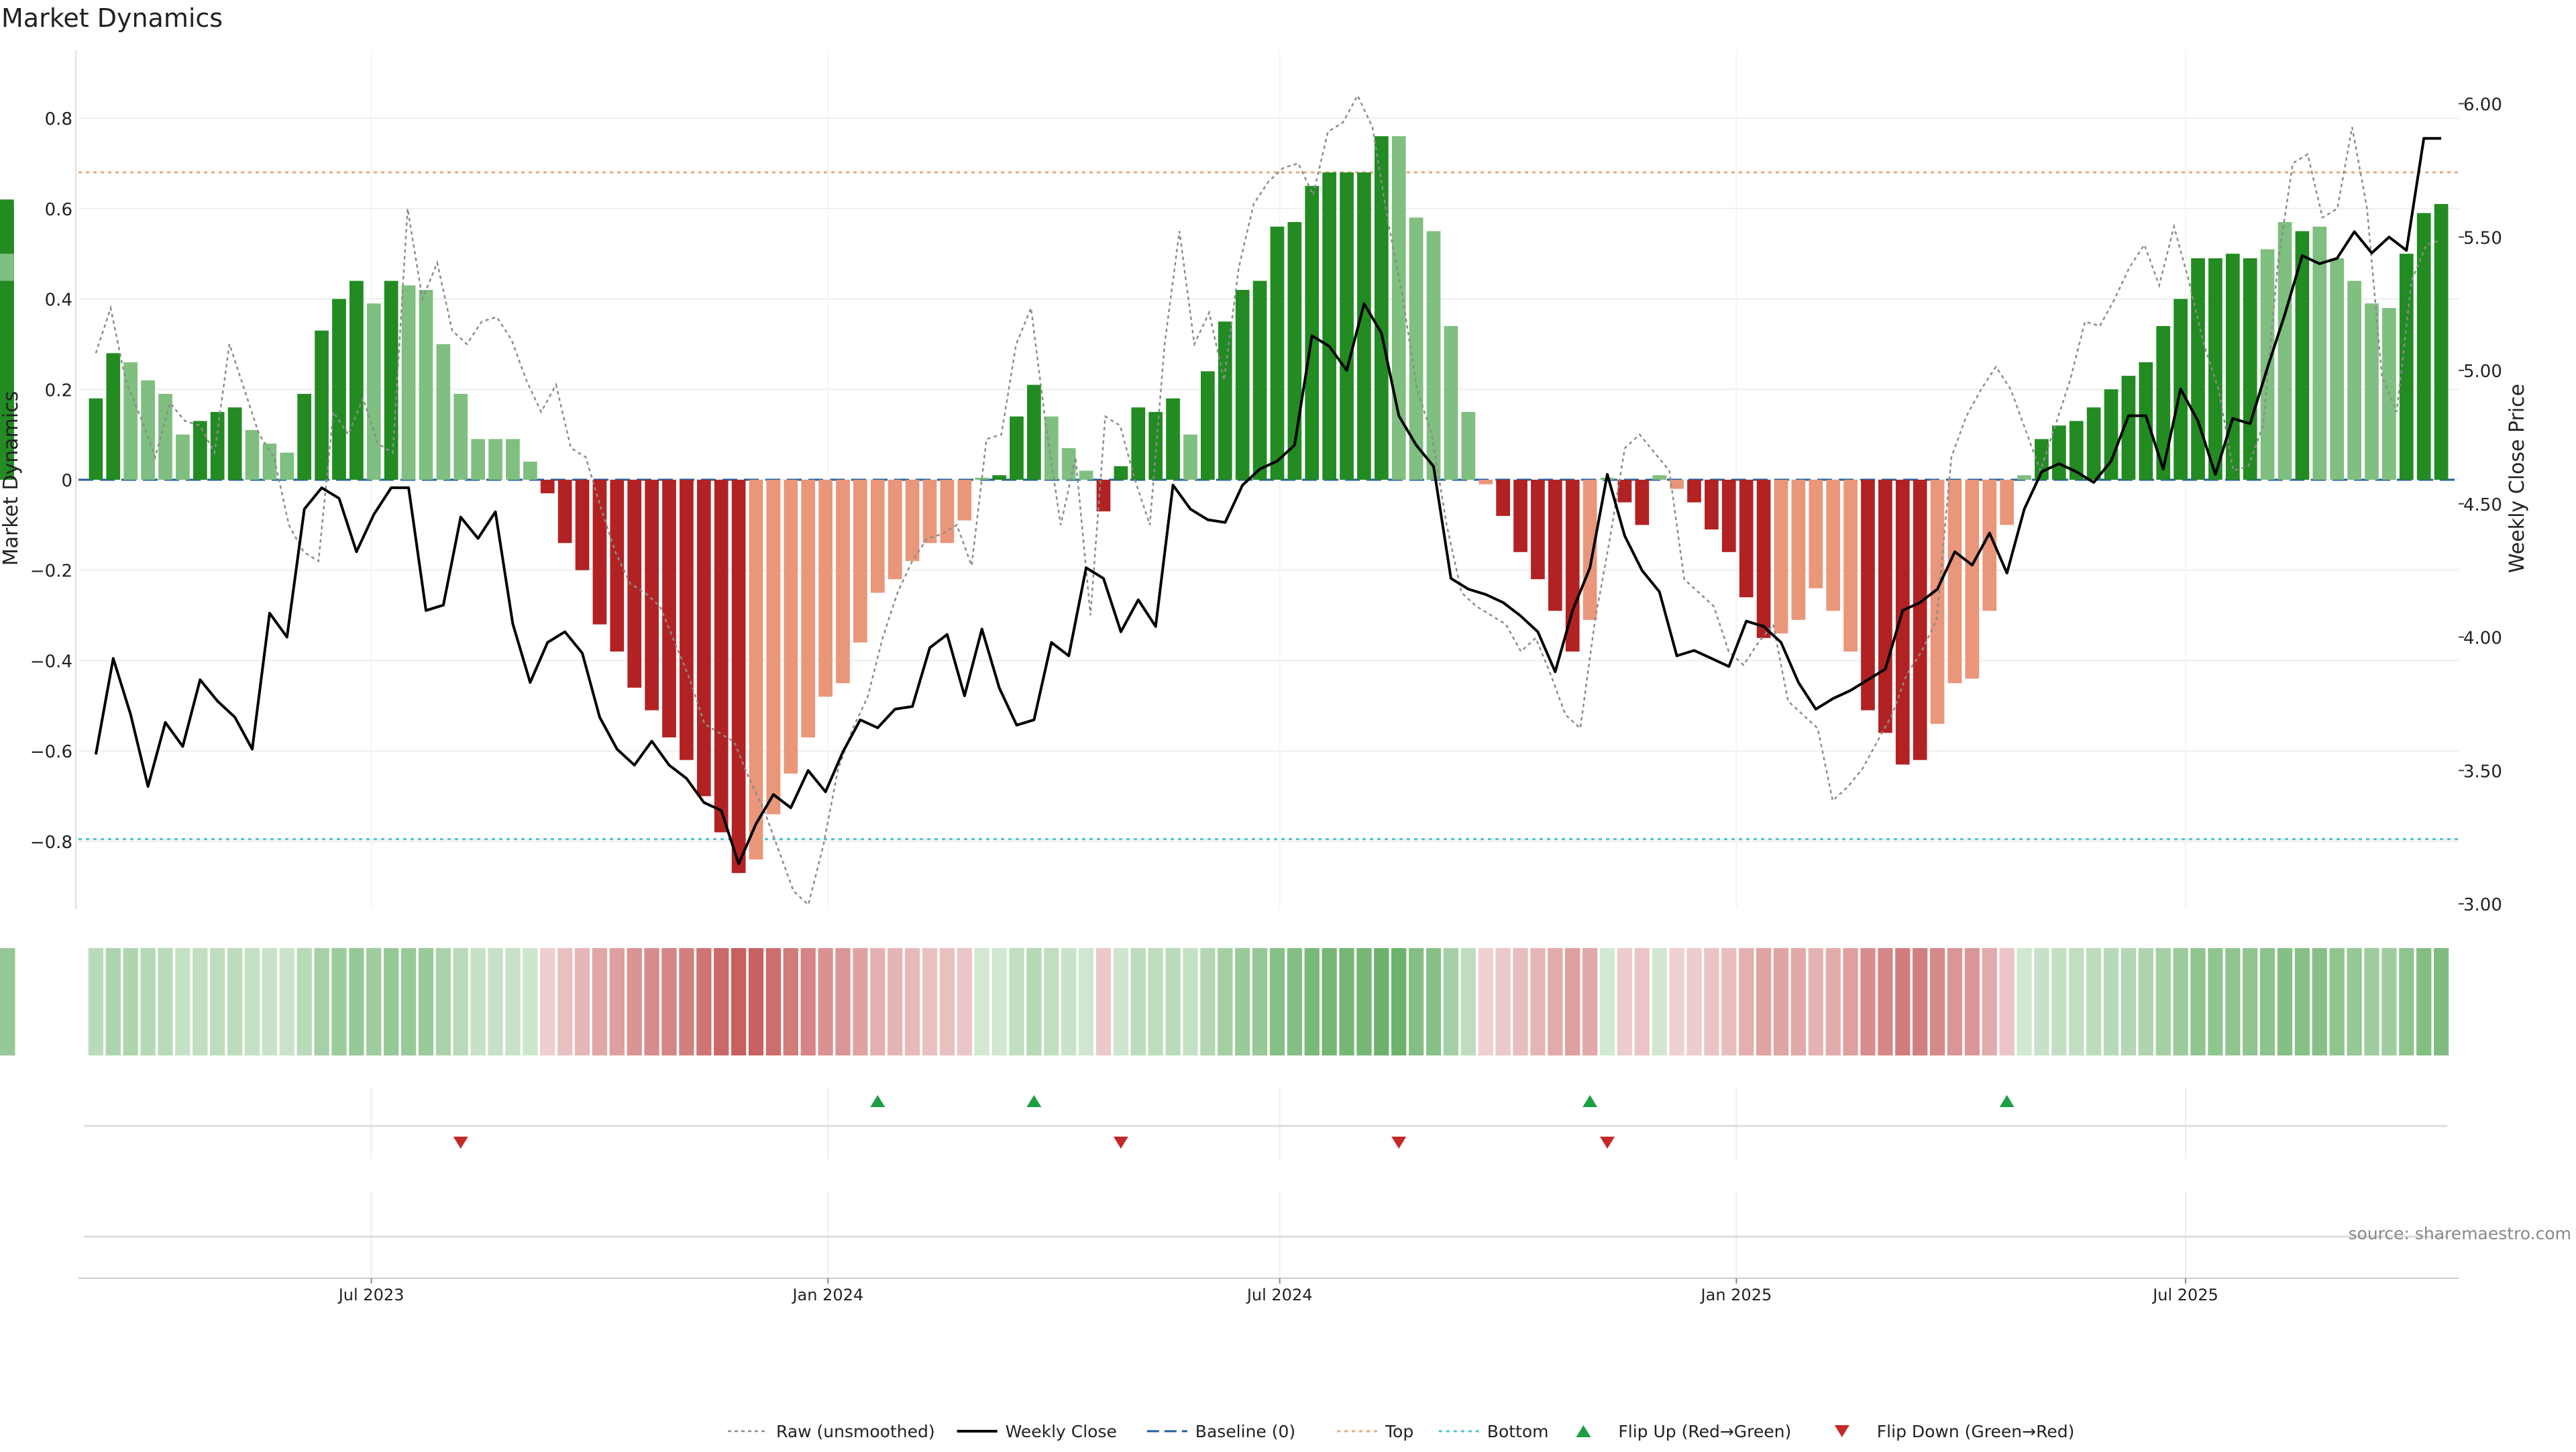 The image size is (2576, 1452). What do you see at coordinates (58, 119) in the screenshot?
I see `y-left-tick-label: 0.8` at bounding box center [58, 119].